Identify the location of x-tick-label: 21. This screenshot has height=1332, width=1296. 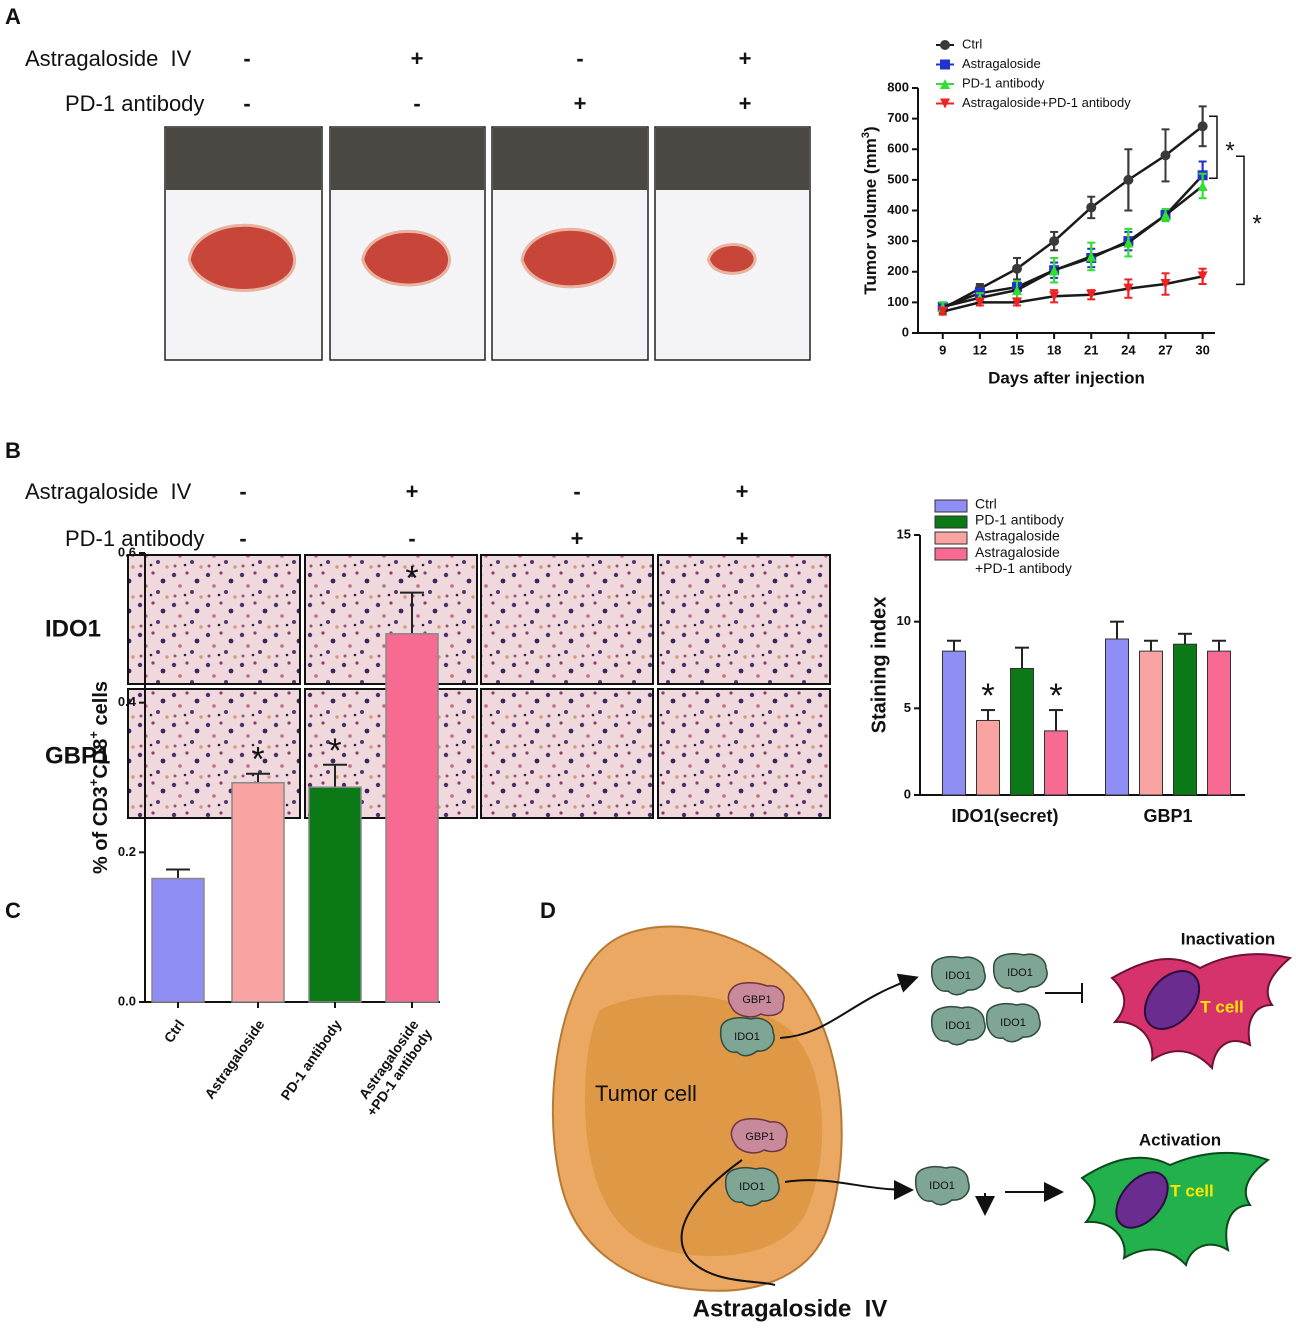
(1091, 349).